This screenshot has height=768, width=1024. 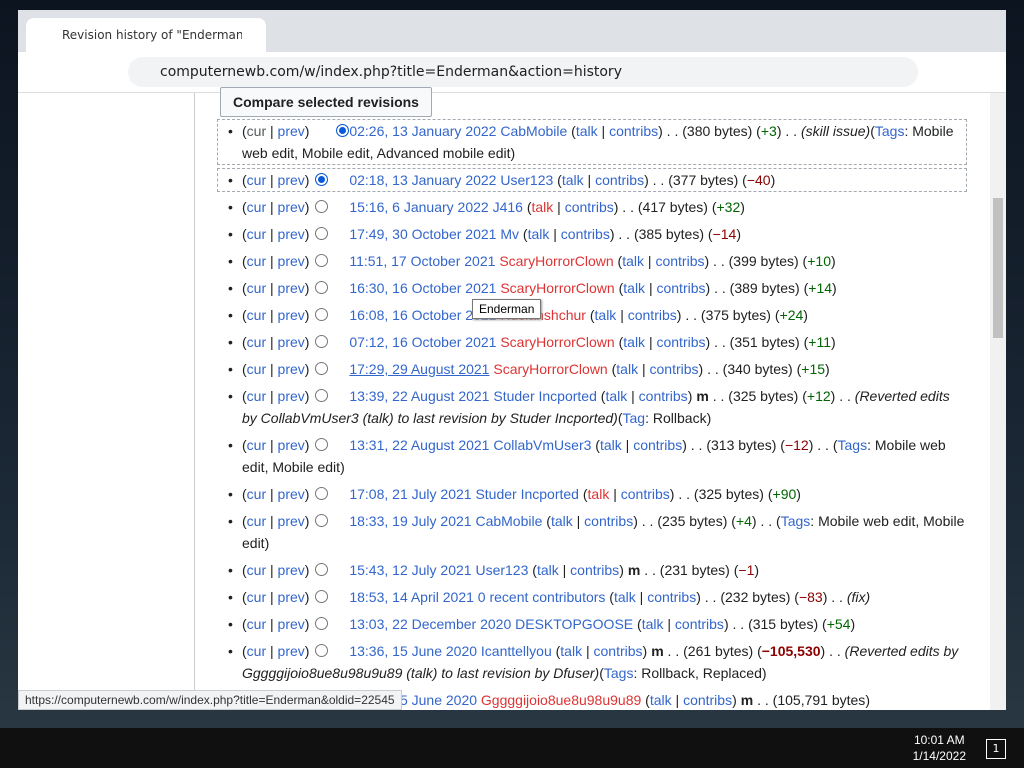 What do you see at coordinates (998, 268) in the screenshot?
I see `scroll-thumb` at bounding box center [998, 268].